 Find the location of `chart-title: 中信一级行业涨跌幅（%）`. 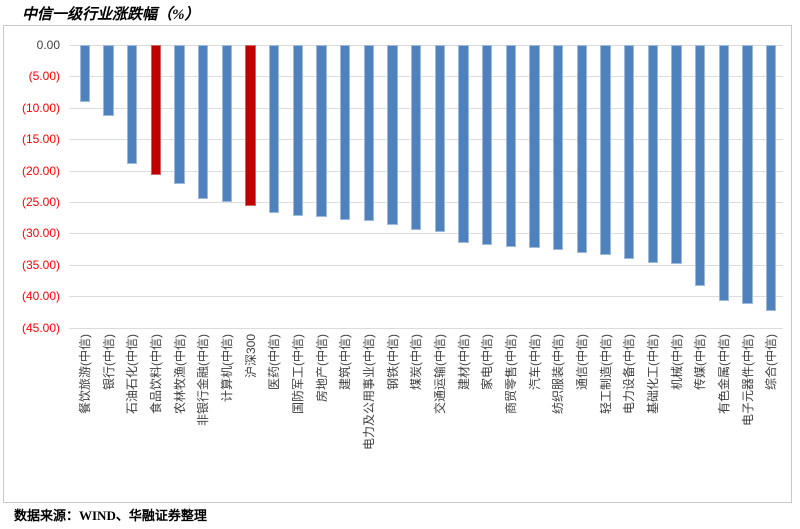

chart-title: 中信一级行业涨跌幅（%） is located at coordinates (111, 15).